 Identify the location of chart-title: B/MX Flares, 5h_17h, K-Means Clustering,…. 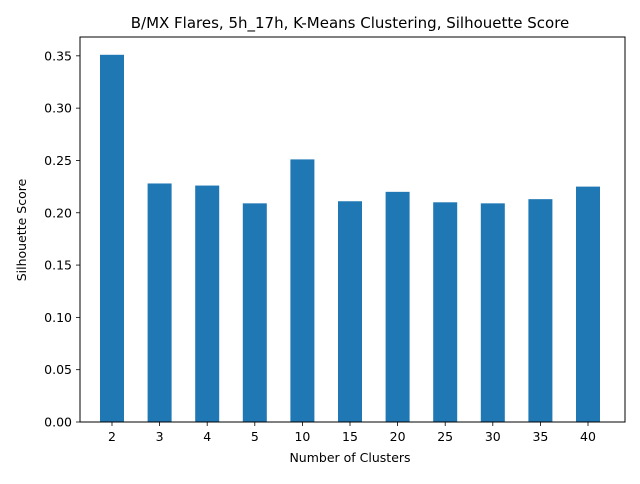
(350, 23).